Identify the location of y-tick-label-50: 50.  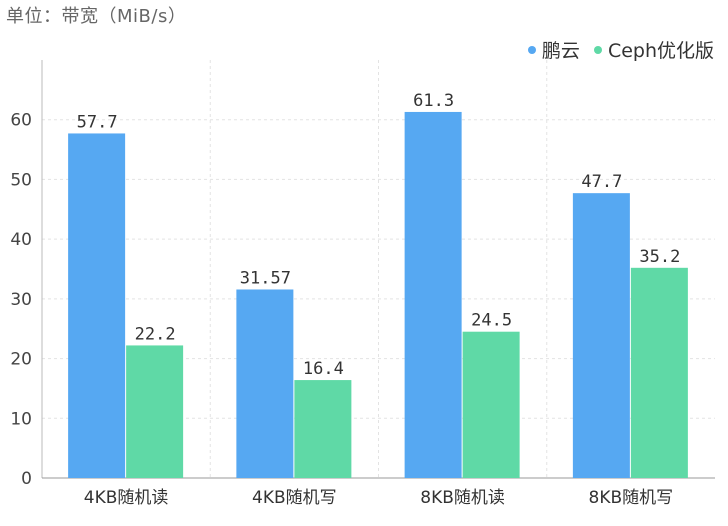
(21, 180).